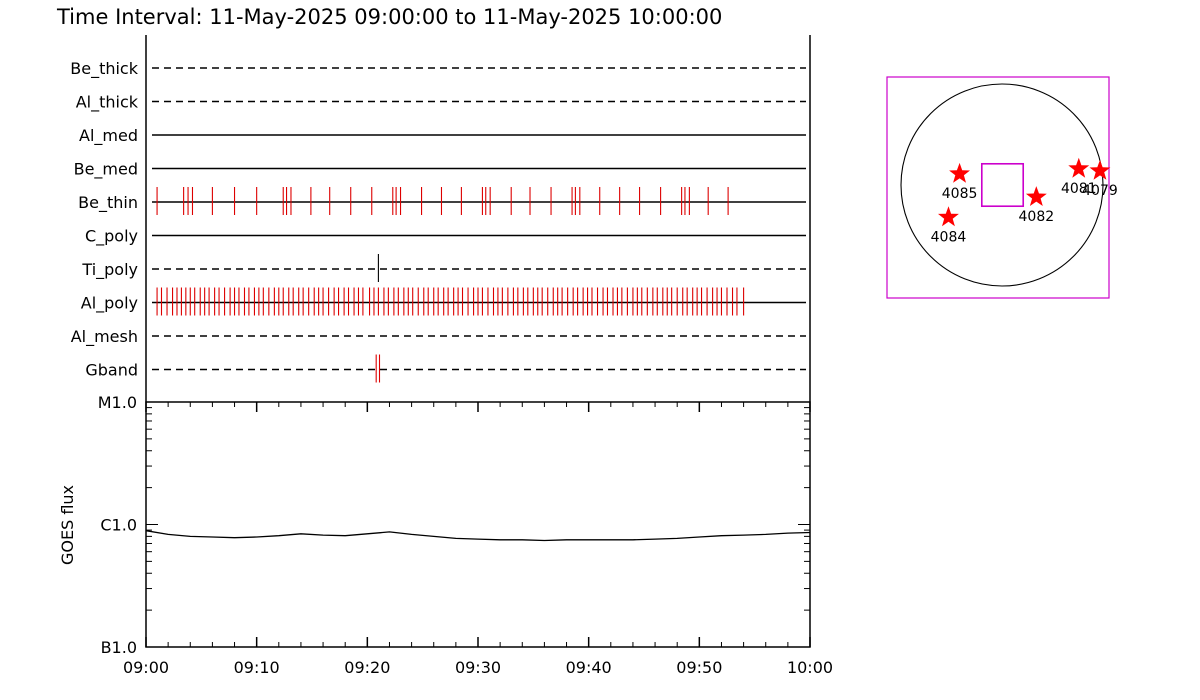 This screenshot has height=700, width=1200. I want to click on filter-label: Al_med, so click(108, 136).